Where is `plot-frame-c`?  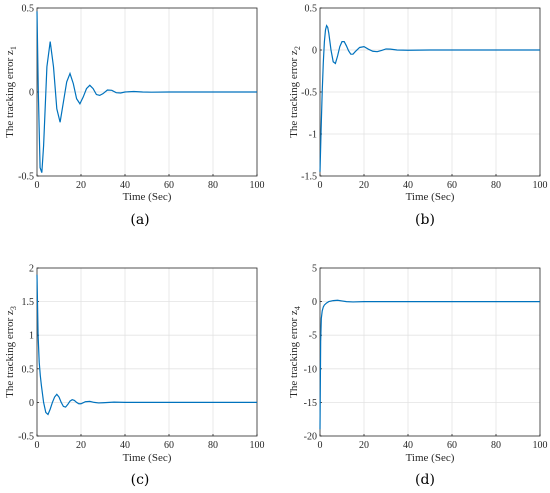 plot-frame-c is located at coordinates (147, 352).